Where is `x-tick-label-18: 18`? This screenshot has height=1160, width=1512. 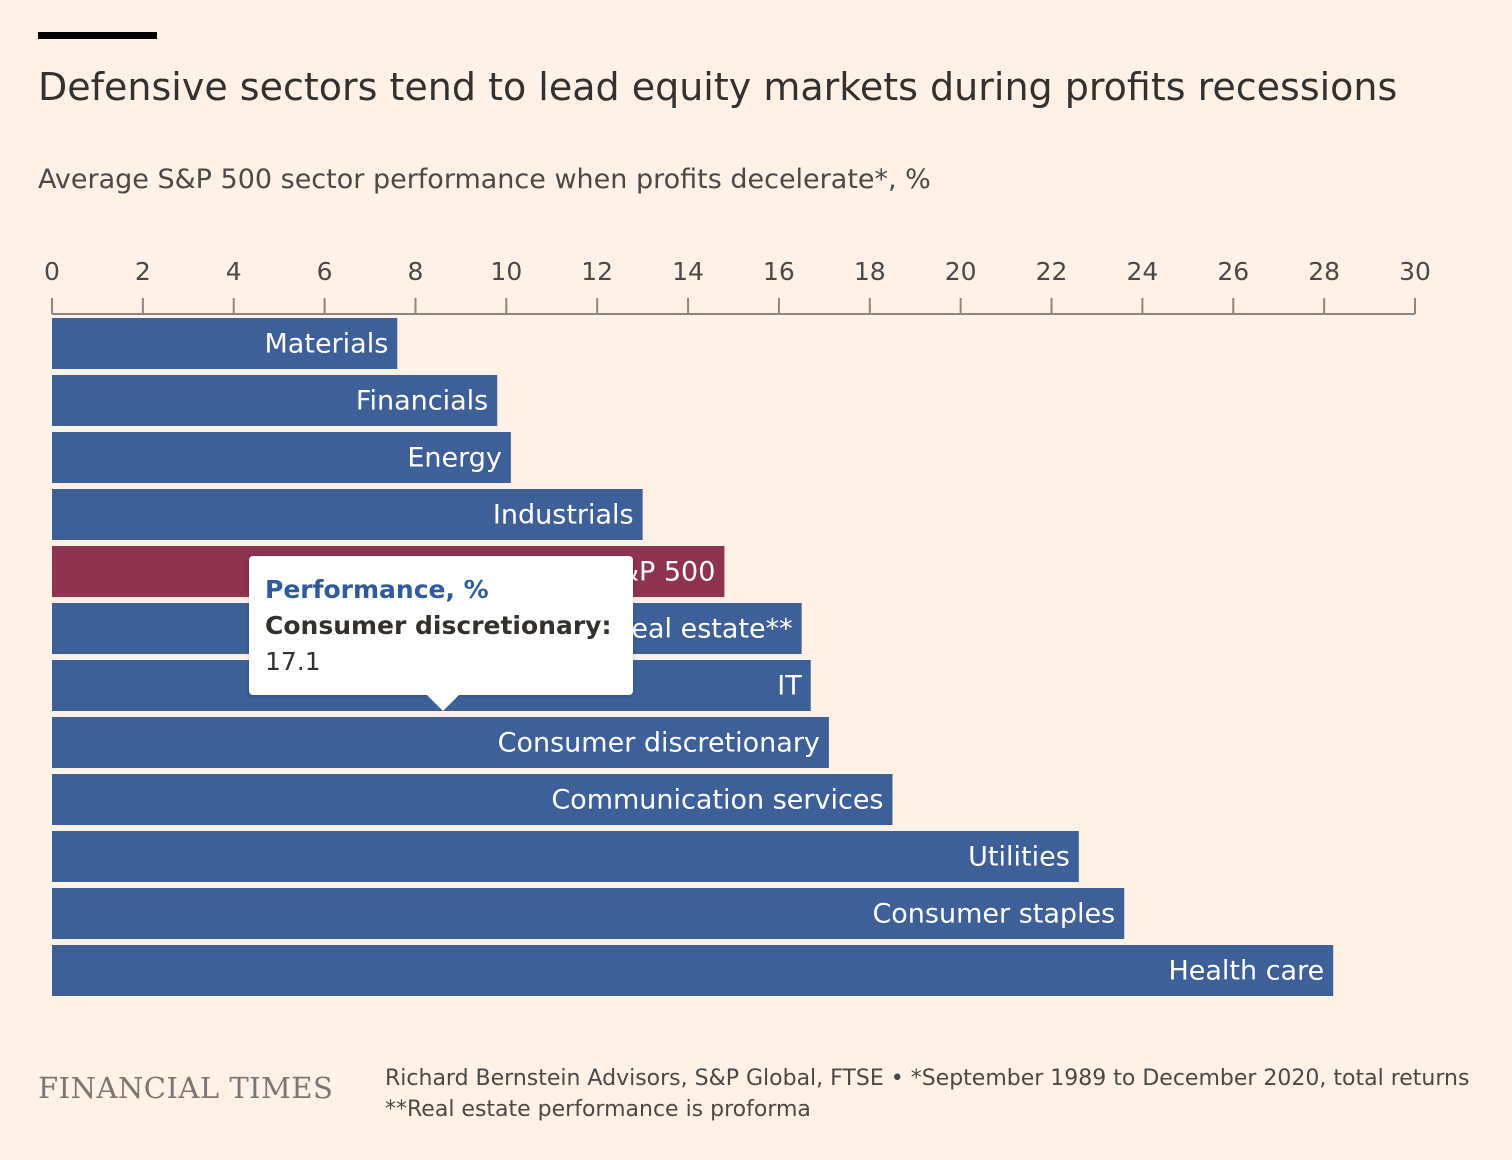 x-tick-label-18: 18 is located at coordinates (870, 271).